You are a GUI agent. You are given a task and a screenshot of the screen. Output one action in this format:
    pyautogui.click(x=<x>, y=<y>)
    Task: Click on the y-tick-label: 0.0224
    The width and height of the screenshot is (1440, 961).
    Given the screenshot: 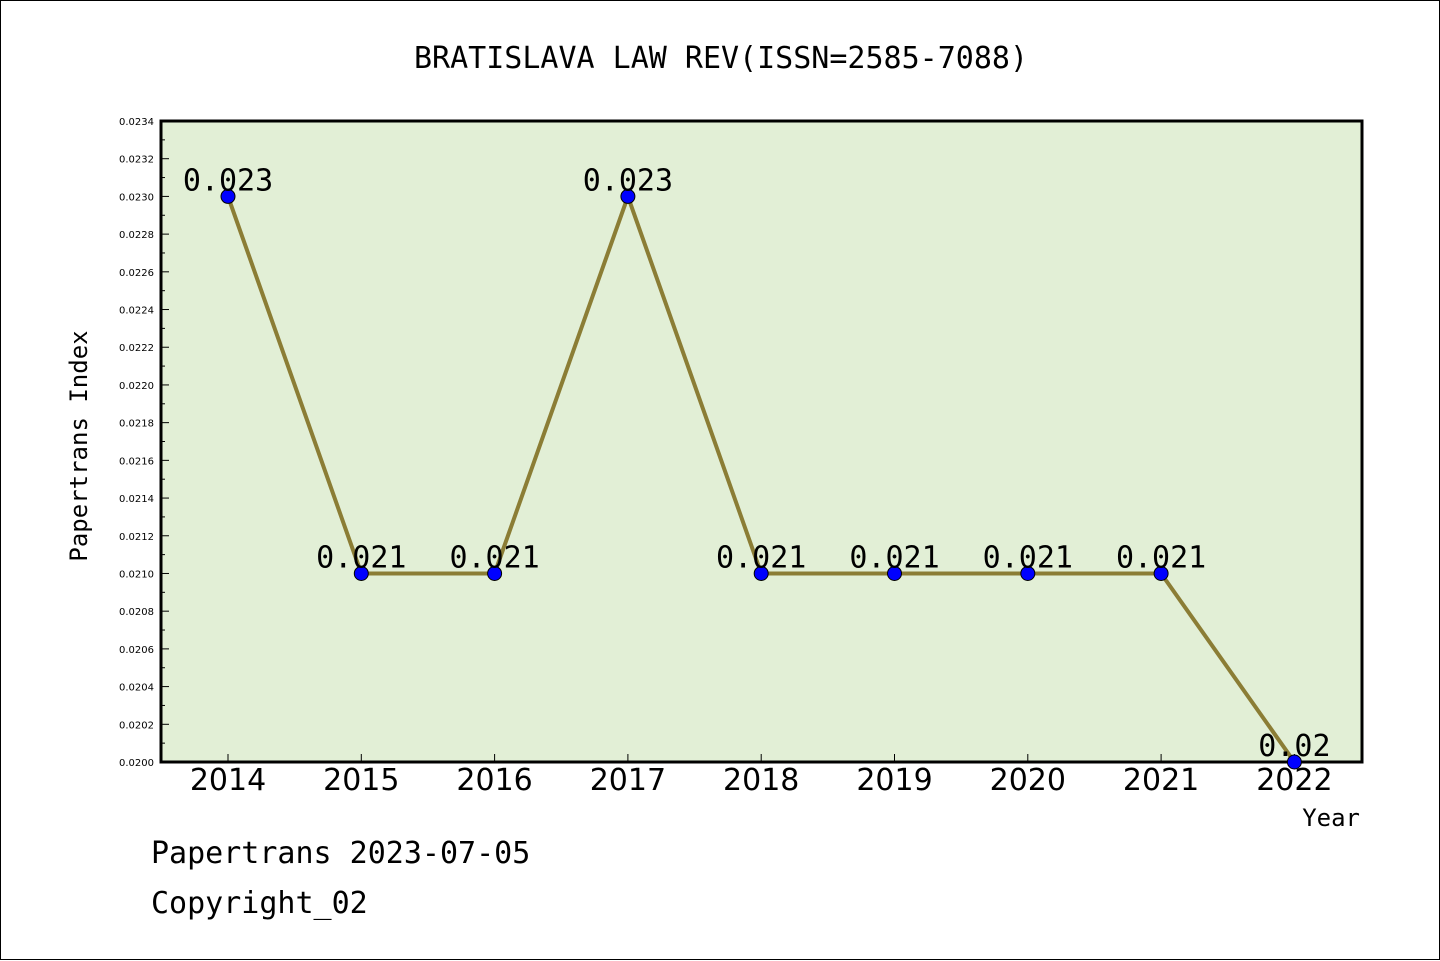 What is the action you would take?
    pyautogui.click(x=136, y=311)
    